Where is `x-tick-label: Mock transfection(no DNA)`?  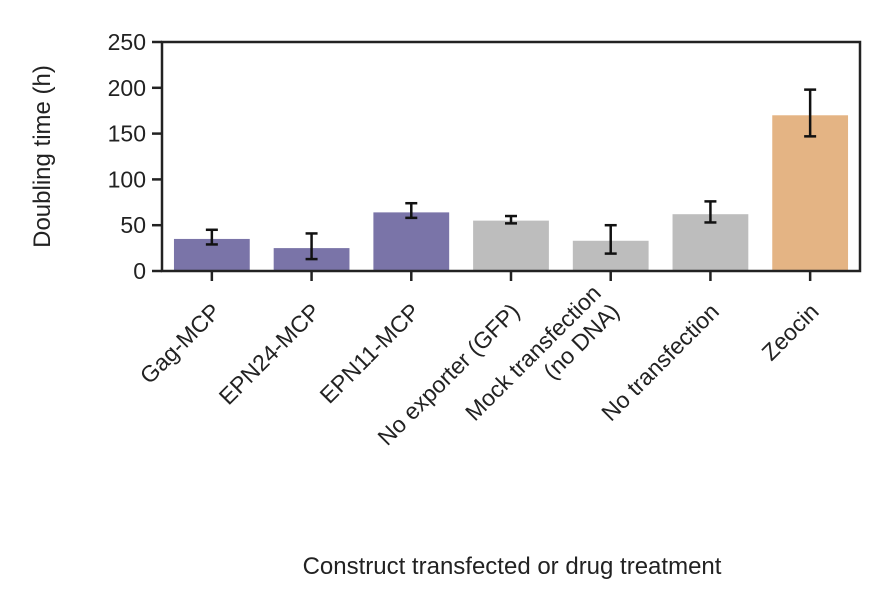
x-tick-label: Mock transfection(no DNA) is located at coordinates (542, 362).